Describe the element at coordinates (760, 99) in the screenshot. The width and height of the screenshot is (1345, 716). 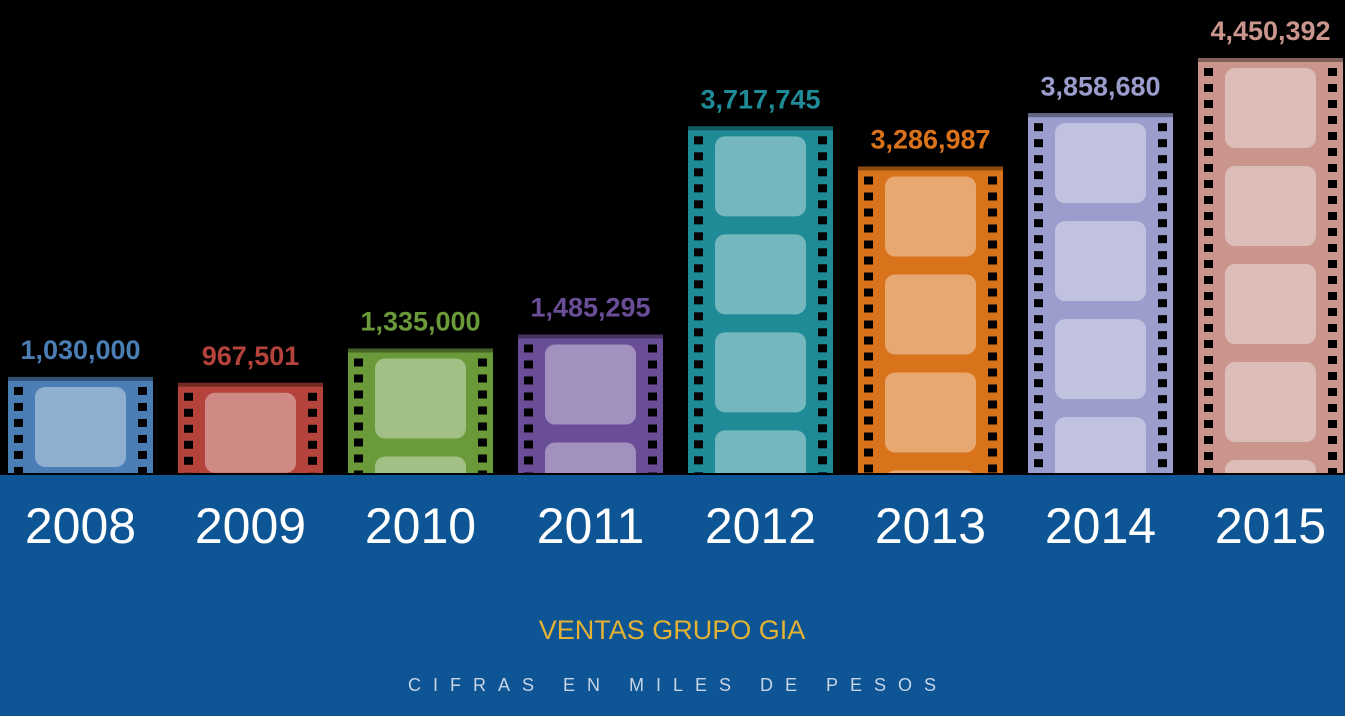
I see `value-label: 3,717,745` at that location.